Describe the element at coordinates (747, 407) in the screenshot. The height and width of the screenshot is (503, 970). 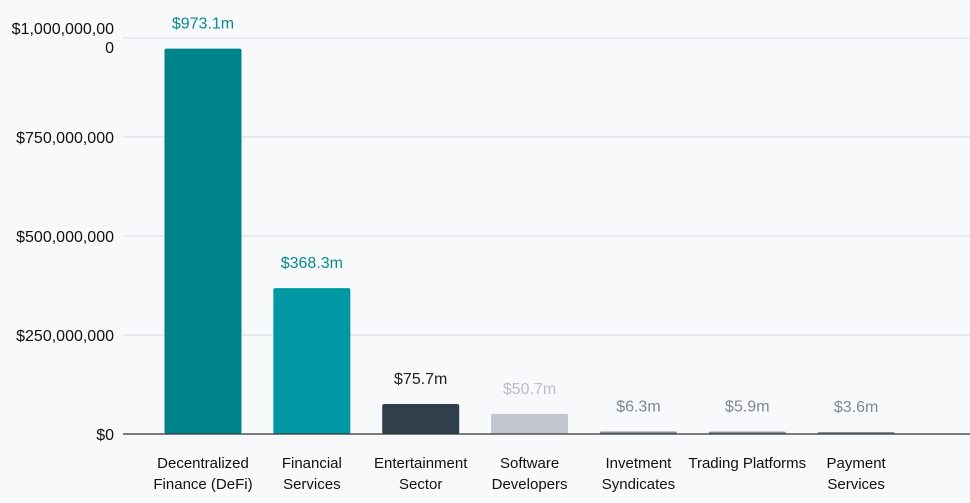
I see `bar-value-label: $5.9m` at that location.